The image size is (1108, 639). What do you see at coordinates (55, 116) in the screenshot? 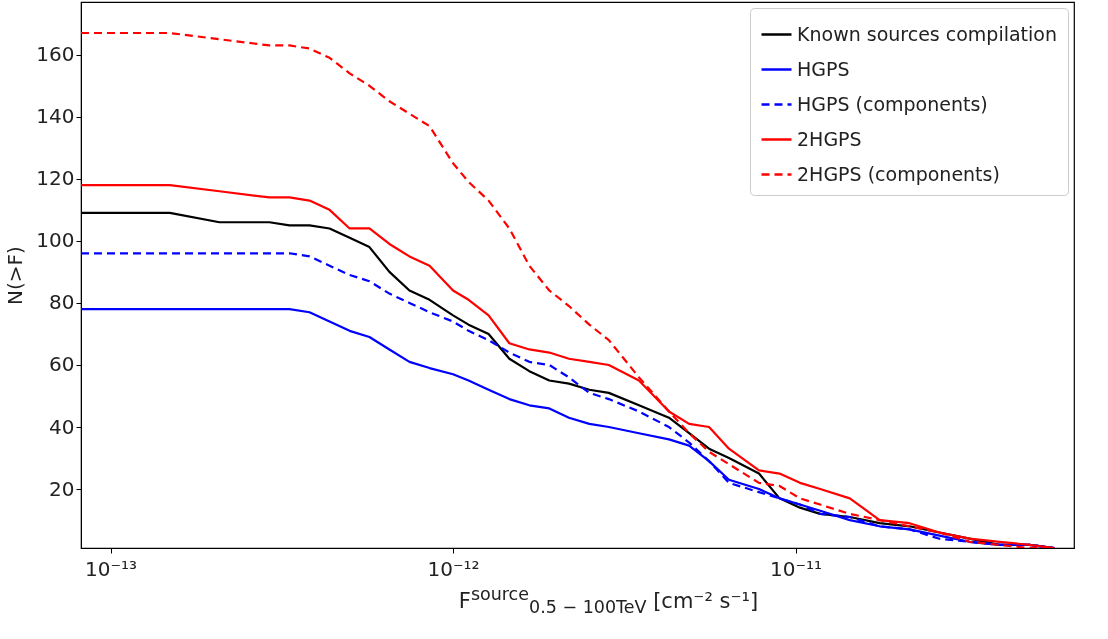
I see `y-tick-label: 140` at bounding box center [55, 116].